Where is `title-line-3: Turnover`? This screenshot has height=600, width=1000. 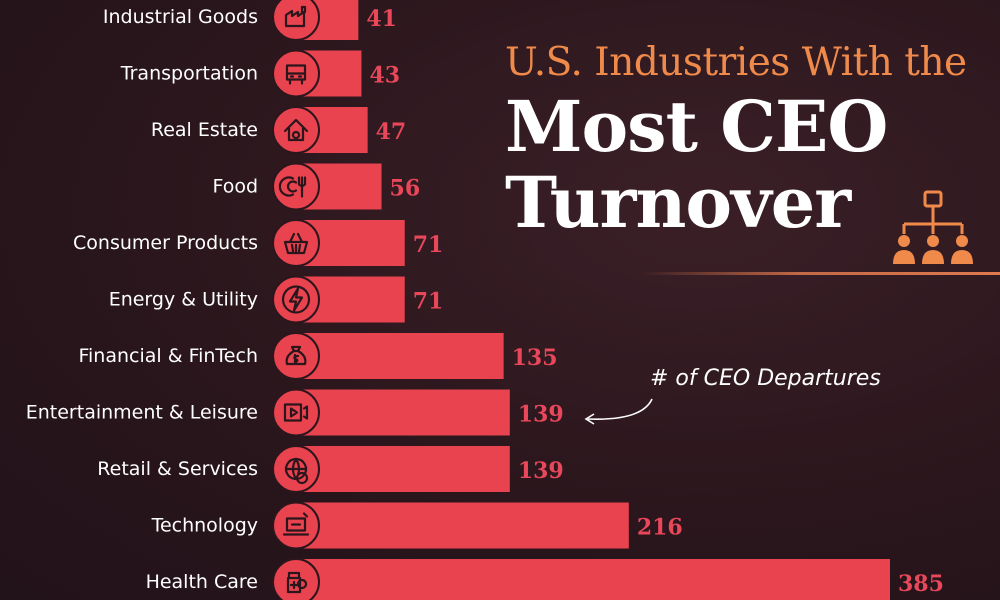
title-line-3: Turnover is located at coordinates (678, 202).